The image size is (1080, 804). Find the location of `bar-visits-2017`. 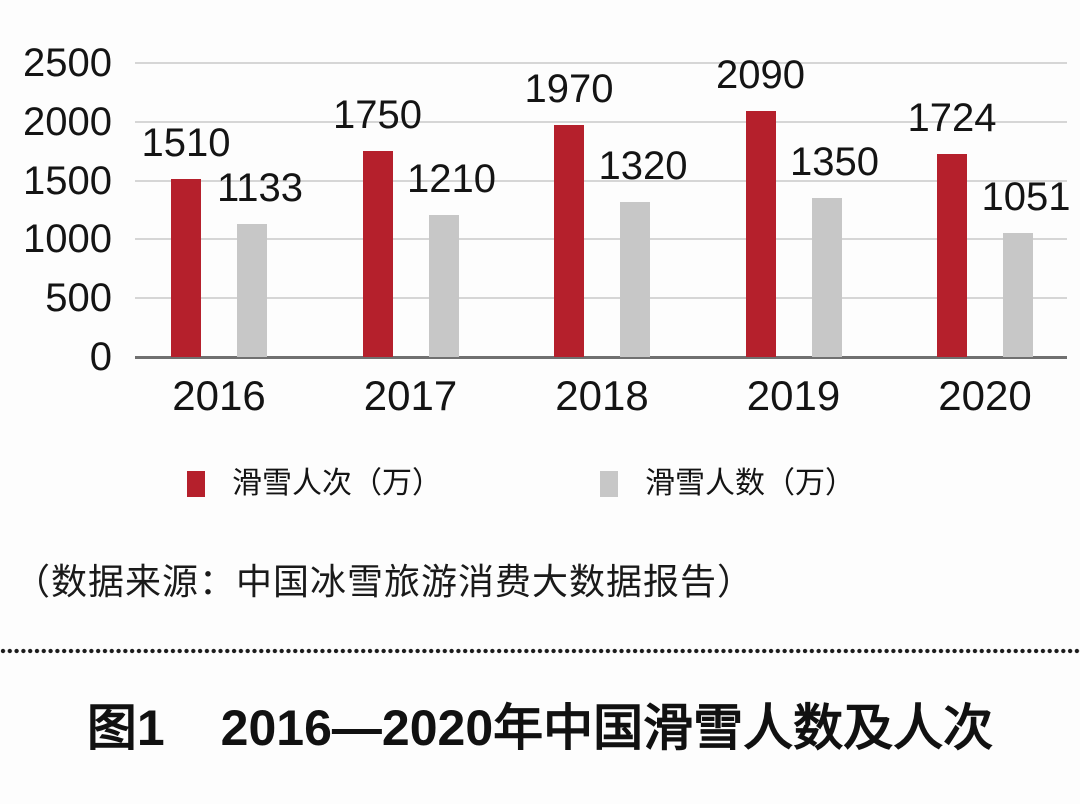

bar-visits-2017 is located at coordinates (377, 254).